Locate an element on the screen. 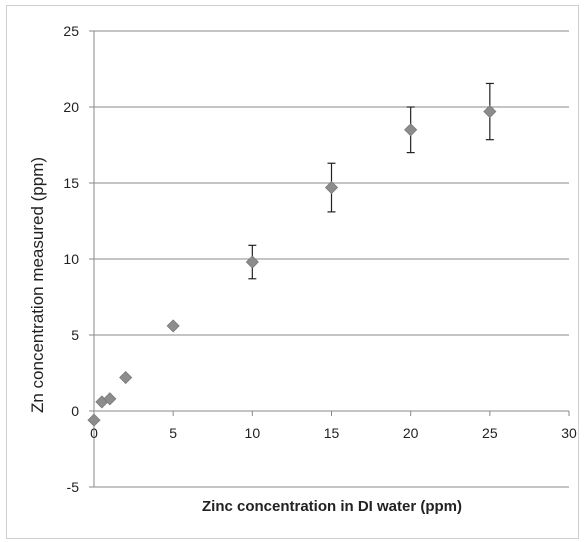 The image size is (585, 542). y-tick-label: 10 is located at coordinates (71, 259).